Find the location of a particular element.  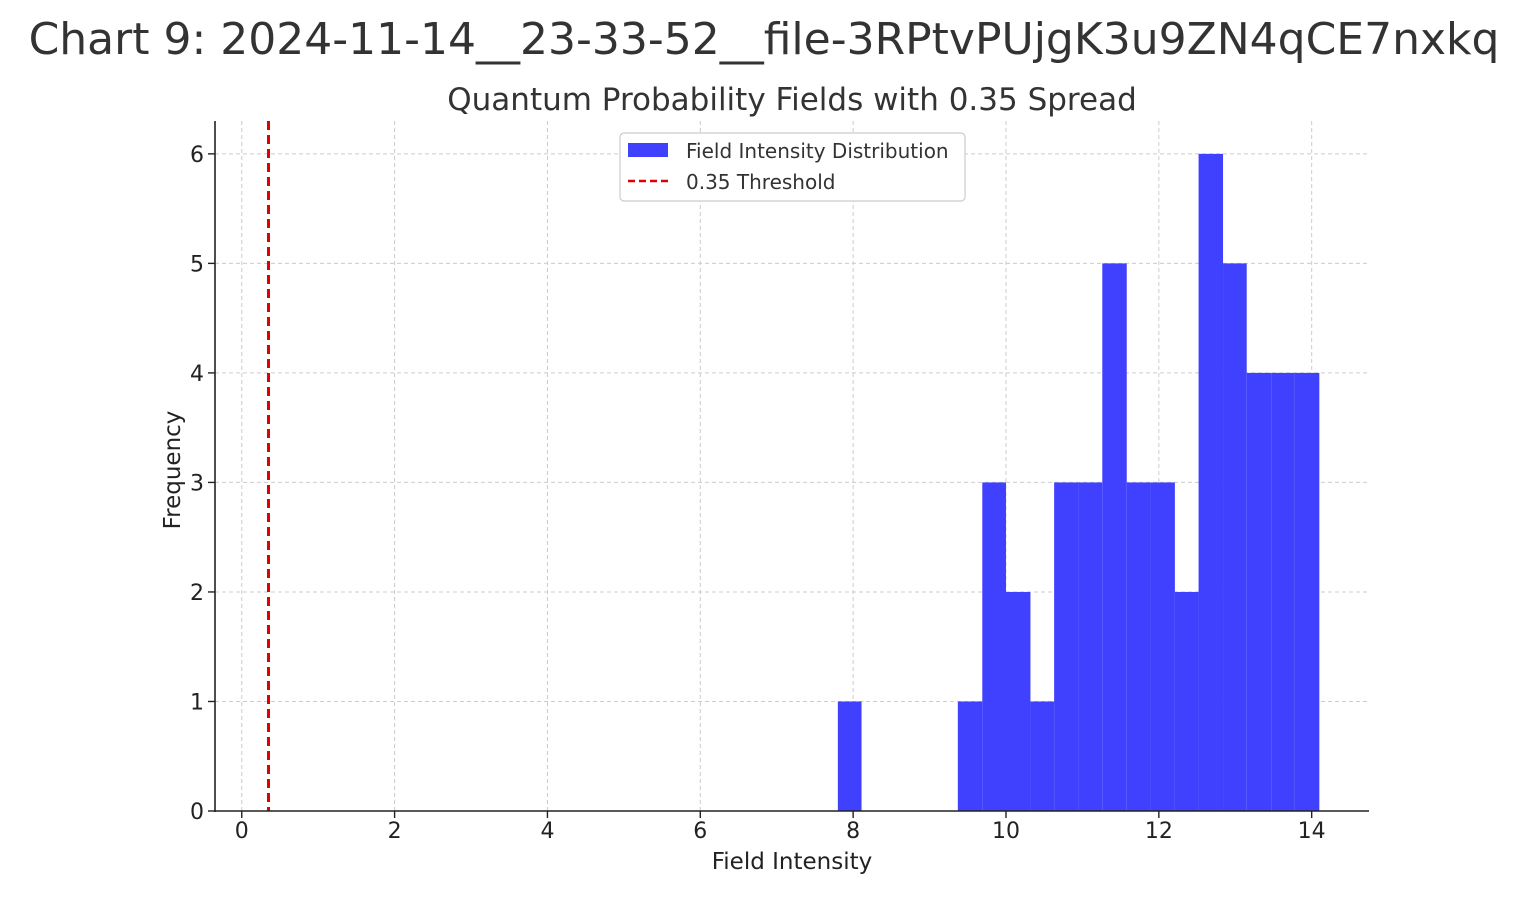

legend-box is located at coordinates (792, 167).